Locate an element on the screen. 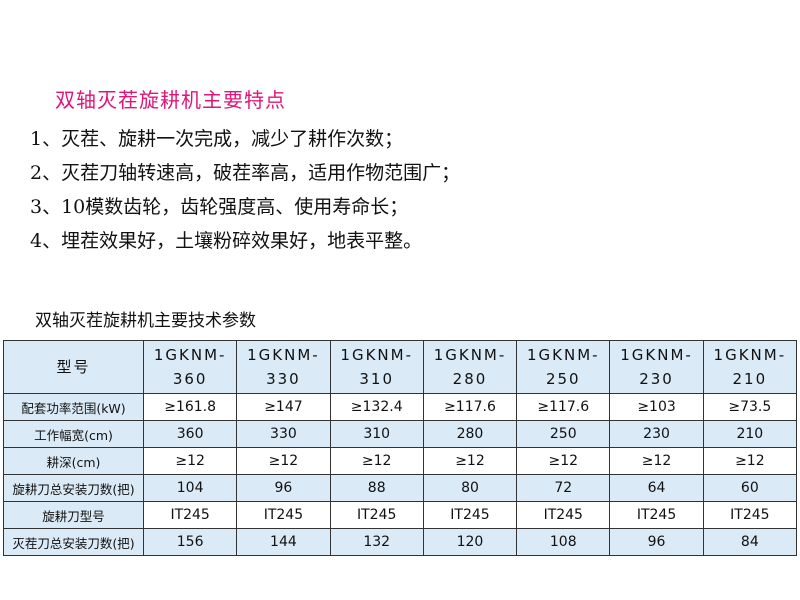  table-cell: 88 is located at coordinates (376, 488).